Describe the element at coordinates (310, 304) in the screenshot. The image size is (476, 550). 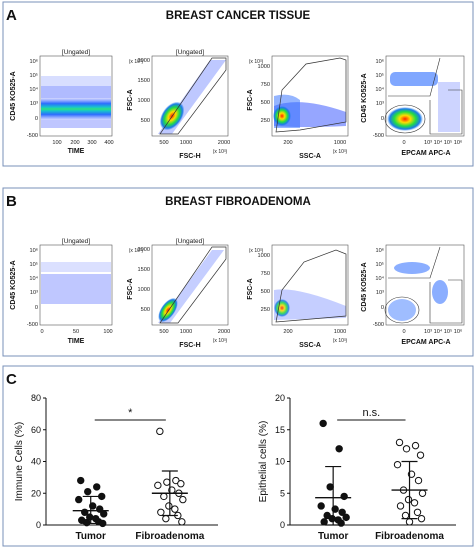
I see `plot-b3-cloud` at that location.